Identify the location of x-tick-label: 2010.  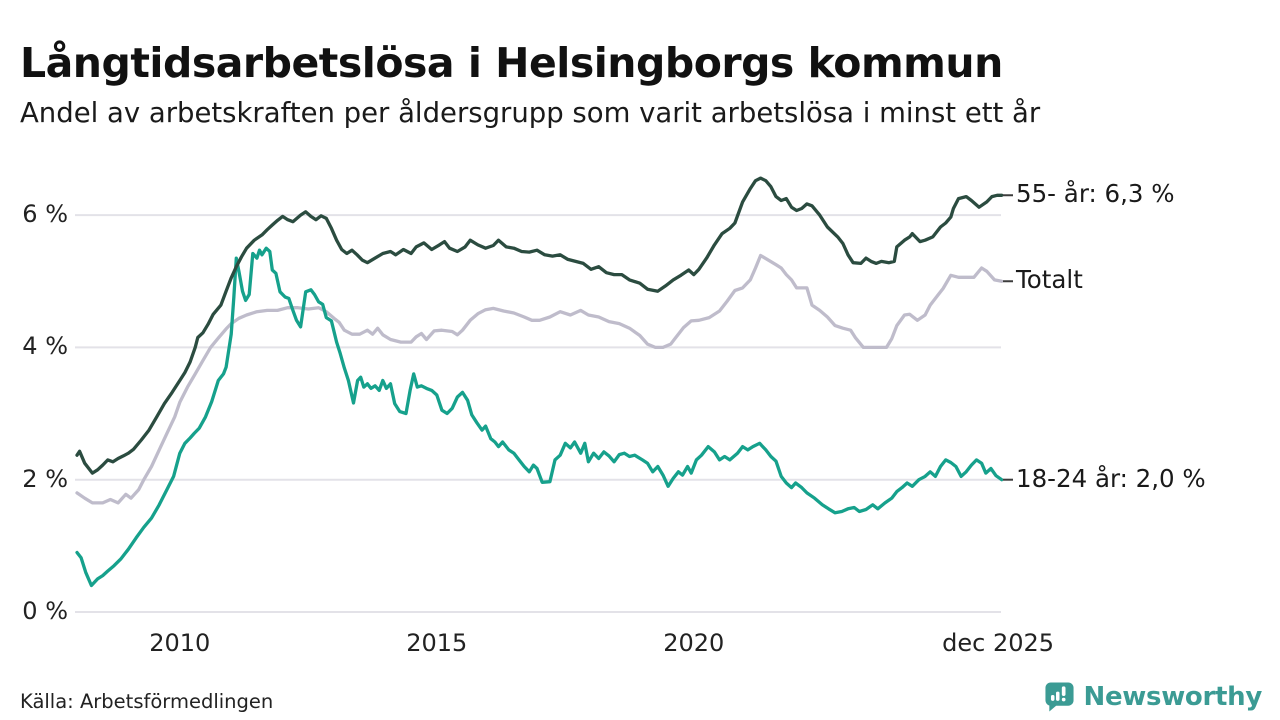
(180, 643).